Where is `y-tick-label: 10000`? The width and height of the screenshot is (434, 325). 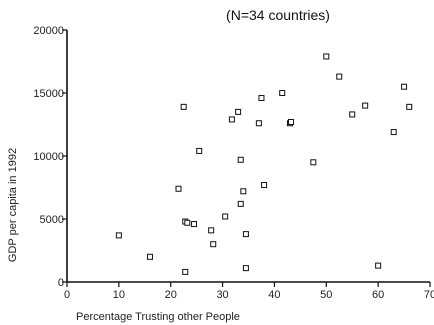 y-tick-label: 10000 is located at coordinates (48, 157).